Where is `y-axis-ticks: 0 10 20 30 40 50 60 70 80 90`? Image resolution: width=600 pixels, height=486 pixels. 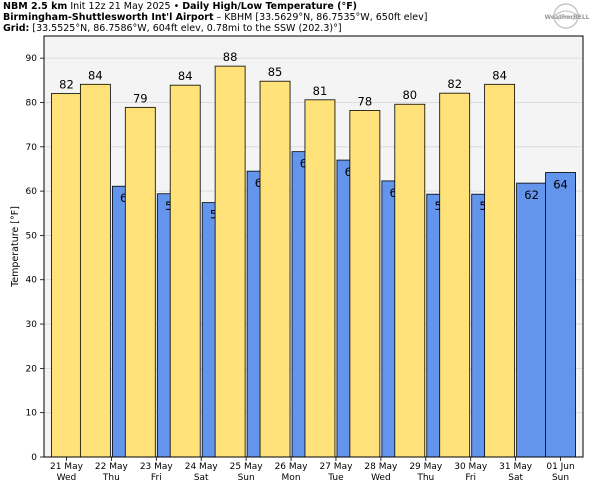 y-axis-ticks: 0 10 20 30 40 50 60 70 80 90 is located at coordinates (35, 258).